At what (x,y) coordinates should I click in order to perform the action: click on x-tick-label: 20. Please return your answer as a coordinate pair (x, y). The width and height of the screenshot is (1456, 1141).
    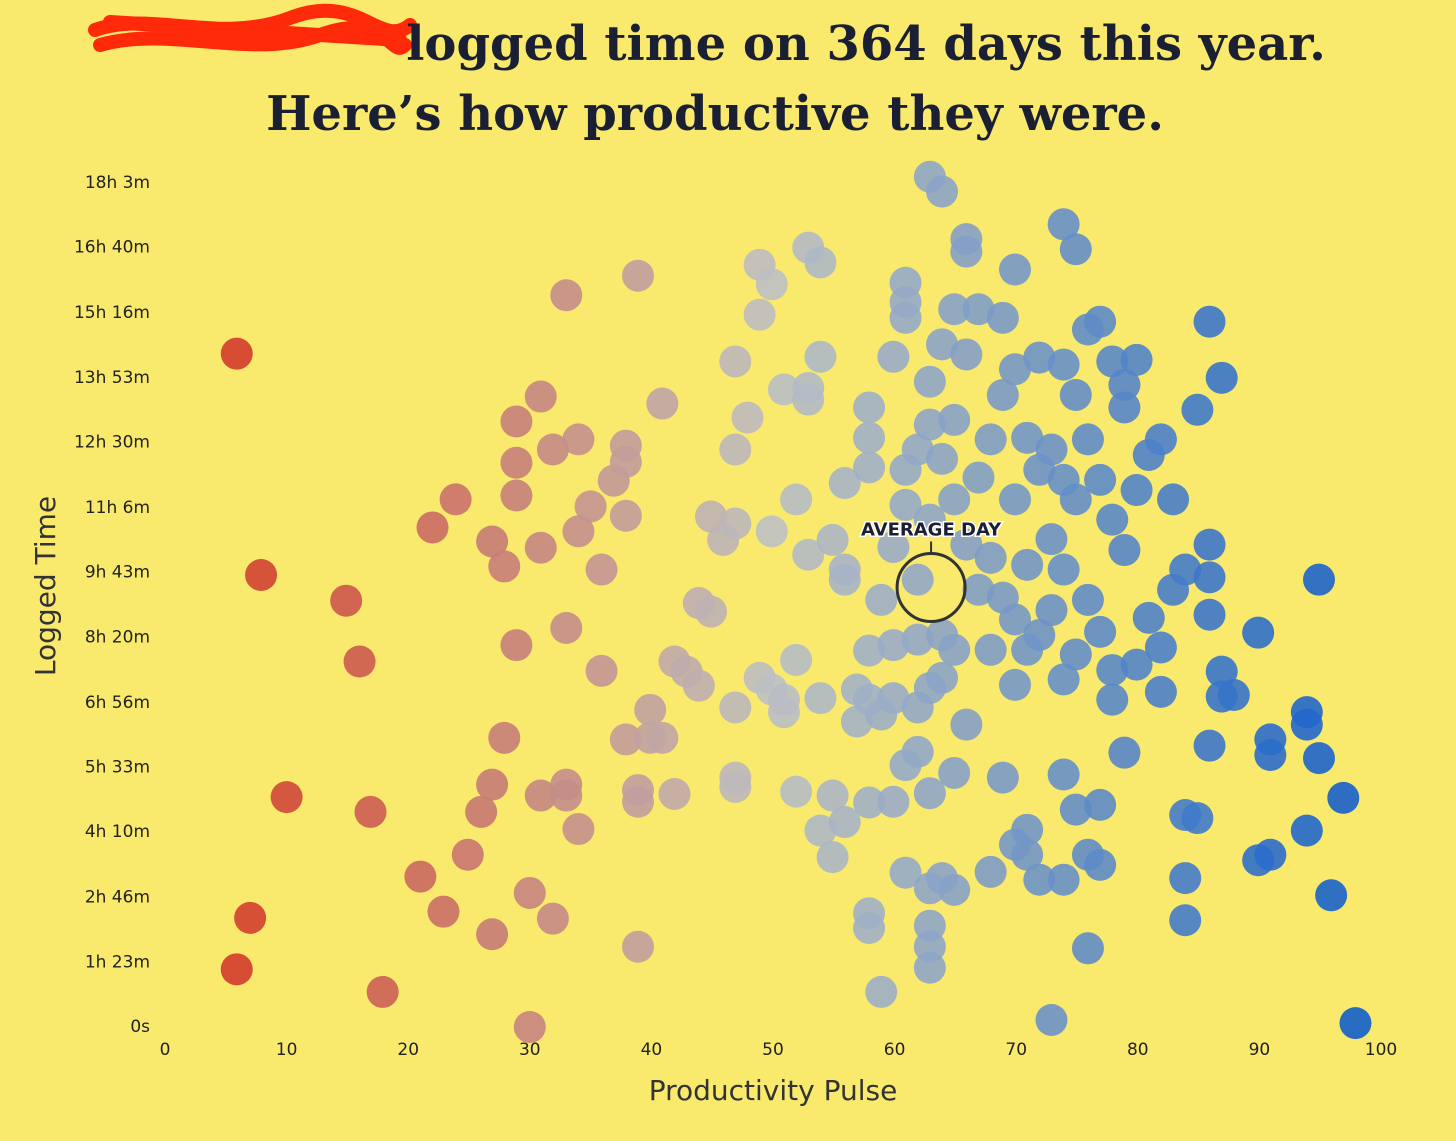
    Looking at the image, I should click on (408, 1050).